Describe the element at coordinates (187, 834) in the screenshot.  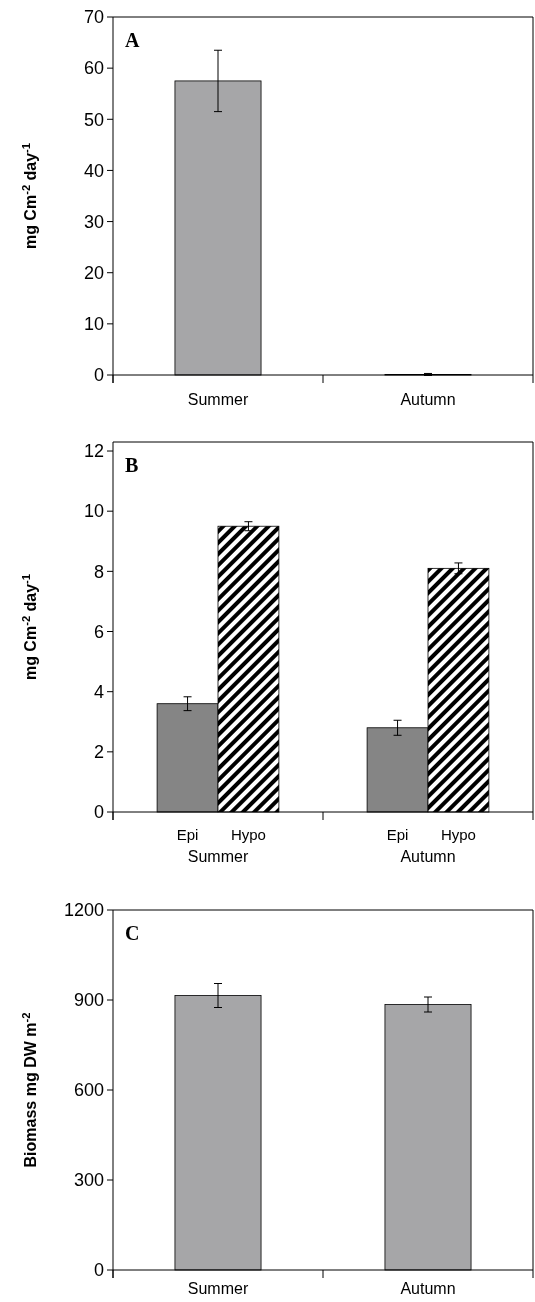
I see `series-label: Epi` at that location.